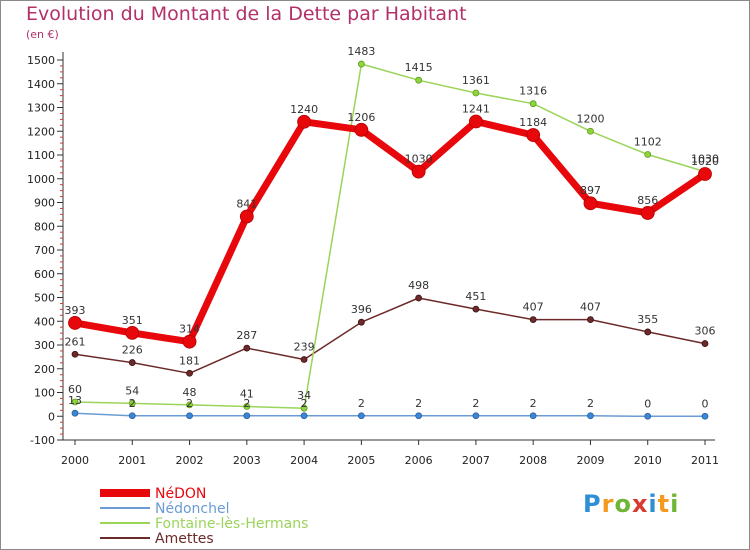 This screenshot has width=750, height=550. Describe the element at coordinates (590, 190) in the screenshot. I see `data-label: 897` at that location.